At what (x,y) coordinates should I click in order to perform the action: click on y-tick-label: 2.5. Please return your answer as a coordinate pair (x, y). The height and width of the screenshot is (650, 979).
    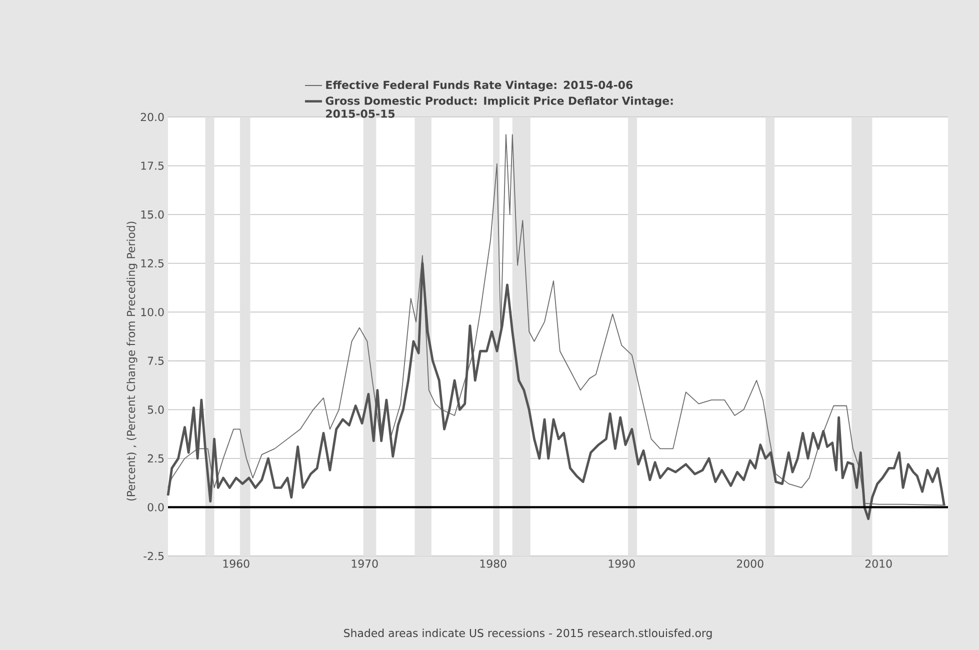
    Looking at the image, I should click on (156, 458).